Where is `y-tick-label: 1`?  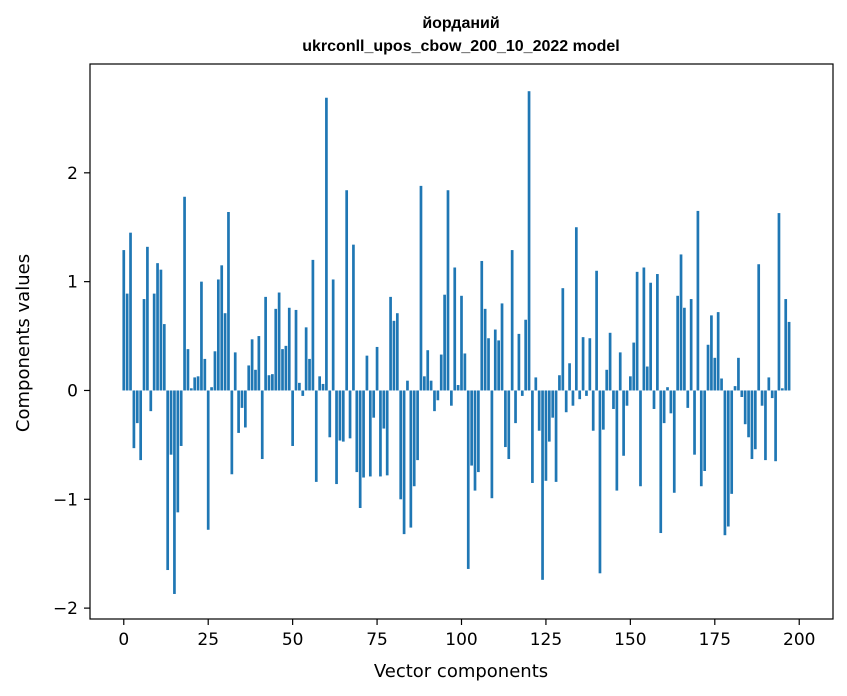 y-tick-label: 1 is located at coordinates (72, 283).